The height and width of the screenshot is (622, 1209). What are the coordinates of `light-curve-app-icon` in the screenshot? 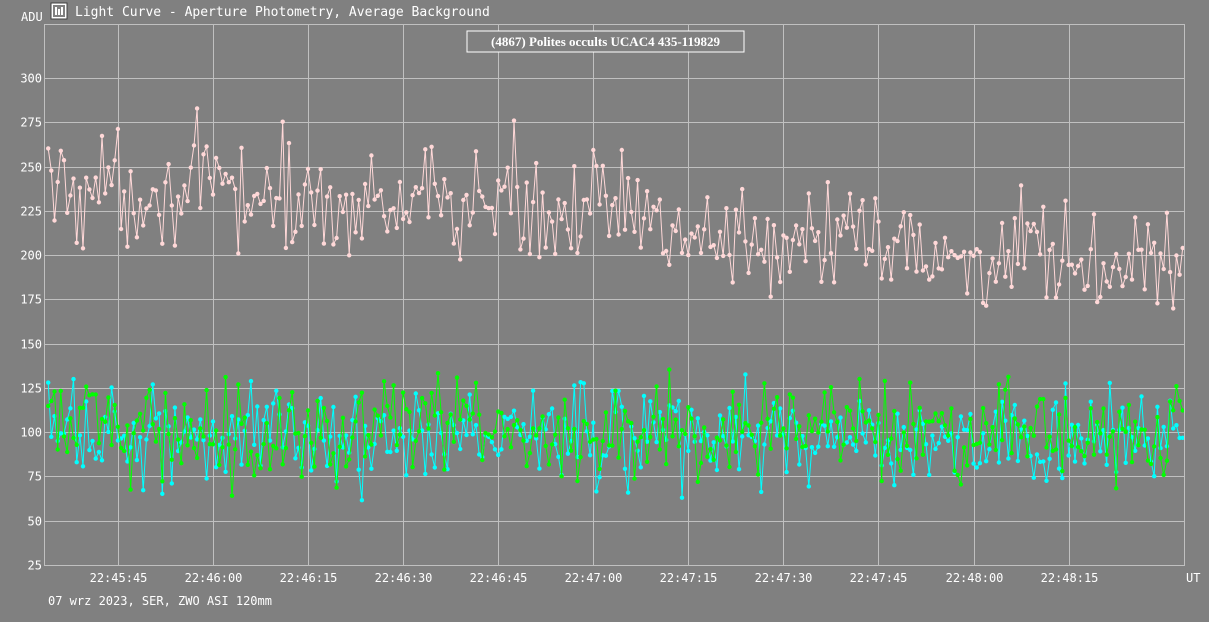 It's located at (59, 11).